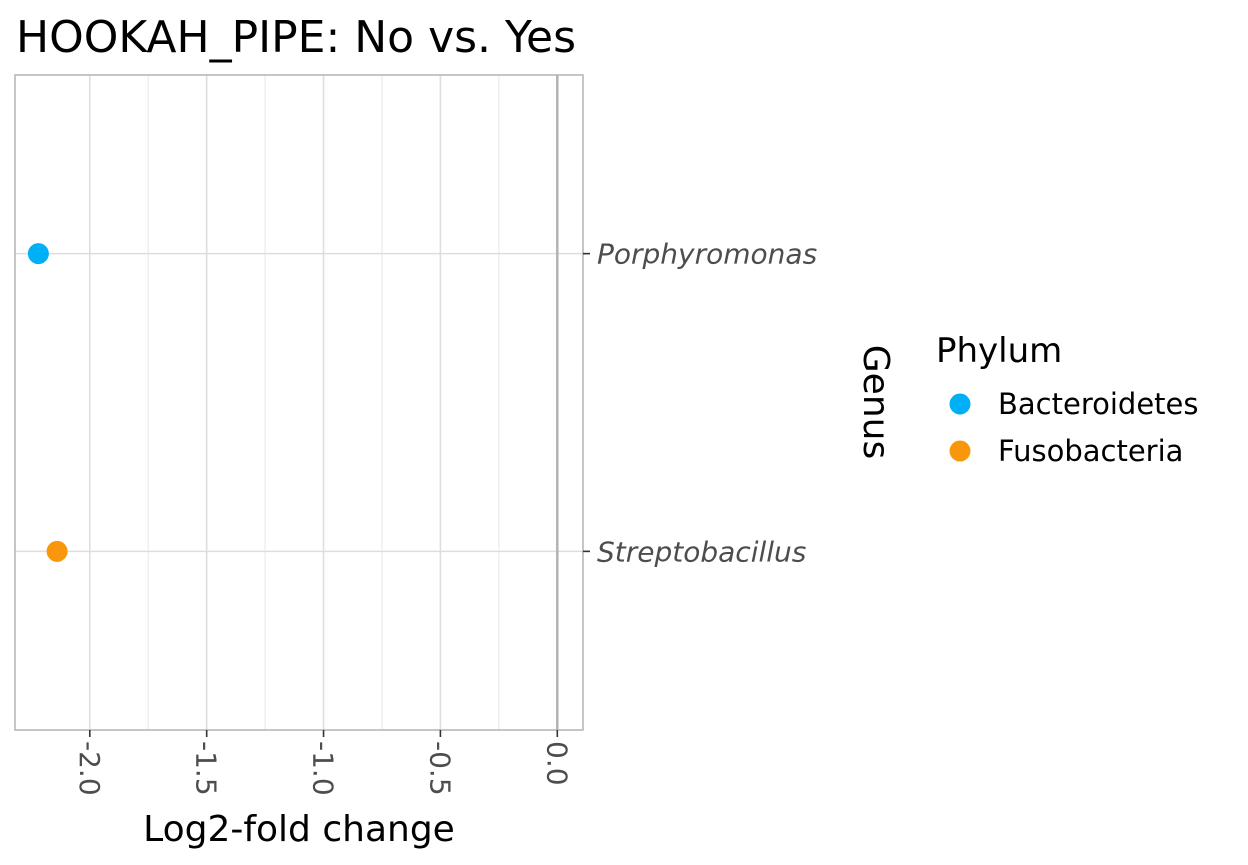 The height and width of the screenshot is (865, 1248). What do you see at coordinates (323, 768) in the screenshot?
I see `x-tick-label: -1.0` at bounding box center [323, 768].